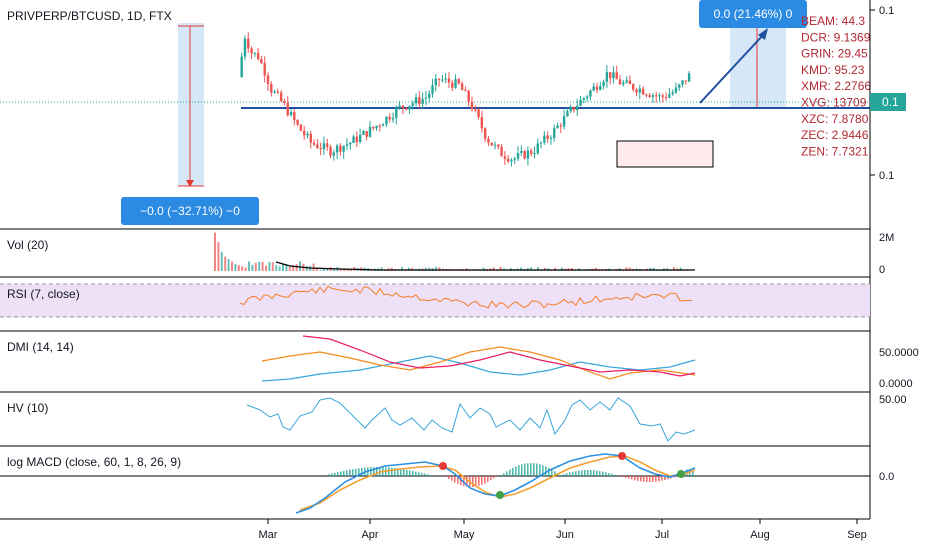  What do you see at coordinates (471, 419) in the screenshot?
I see `hv-line` at bounding box center [471, 419].